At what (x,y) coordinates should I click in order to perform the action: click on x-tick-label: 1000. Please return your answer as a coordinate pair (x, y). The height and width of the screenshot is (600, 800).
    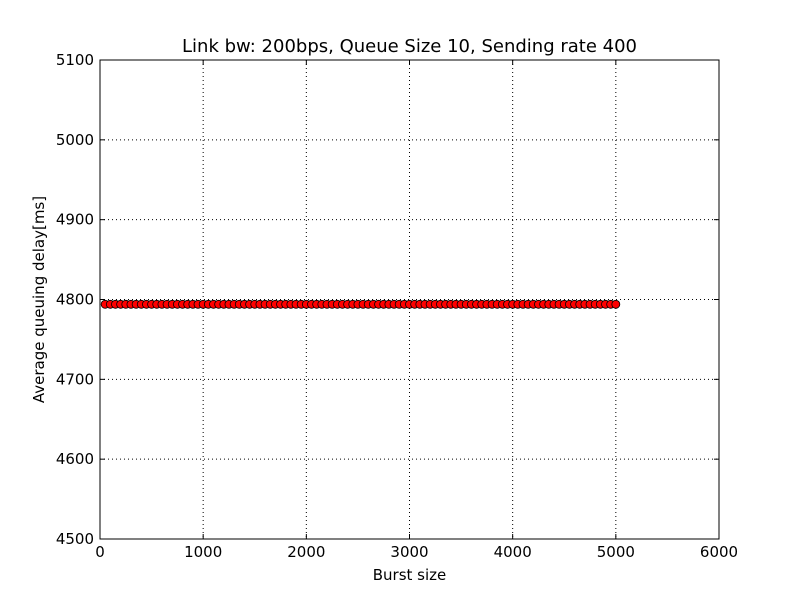
    Looking at the image, I should click on (203, 552).